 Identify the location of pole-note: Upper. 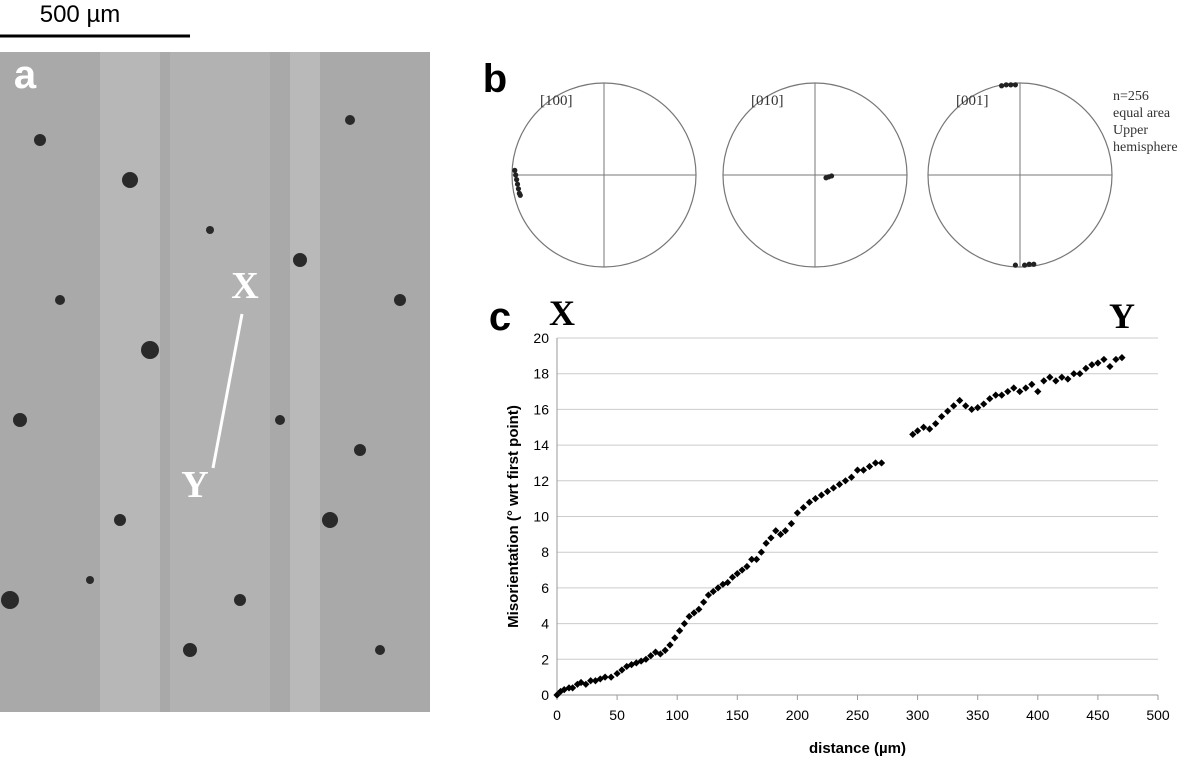
(1130, 130).